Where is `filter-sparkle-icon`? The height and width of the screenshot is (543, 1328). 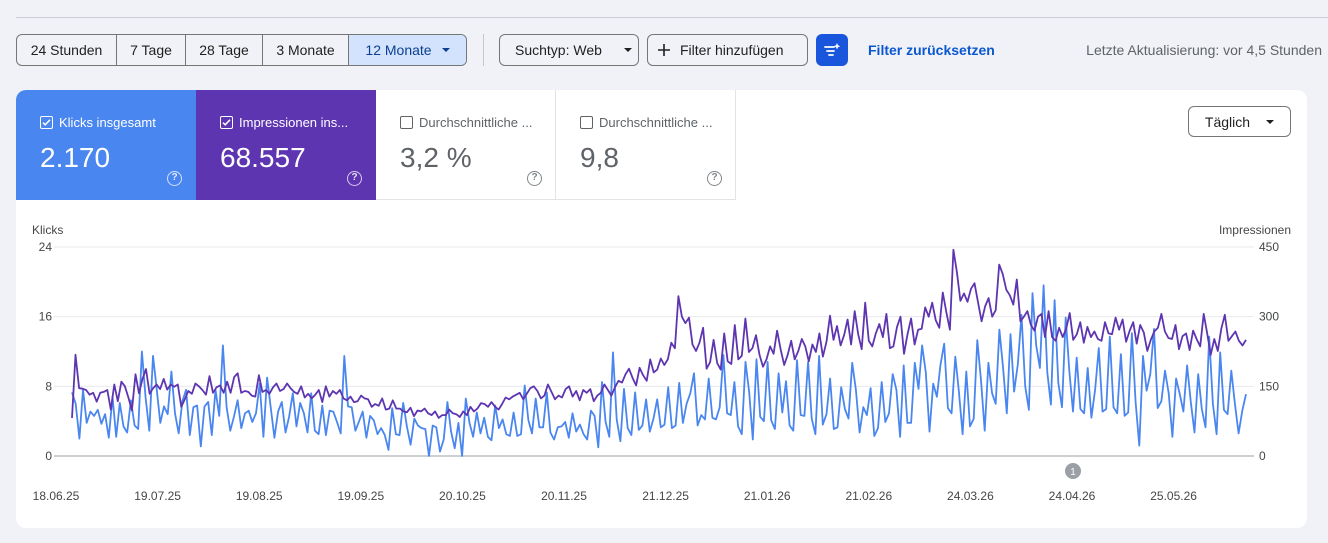 filter-sparkle-icon is located at coordinates (832, 49).